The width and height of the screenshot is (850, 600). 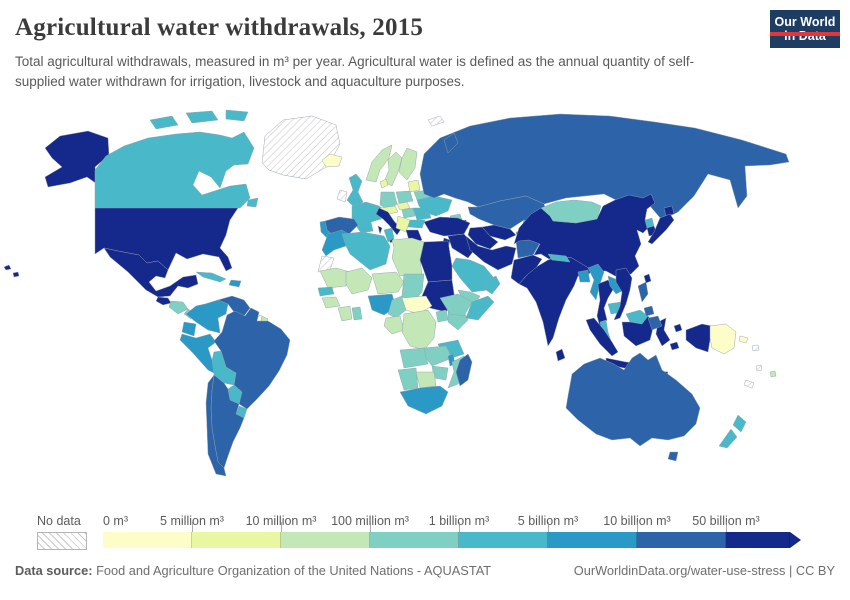 I want to click on country-guinea, so click(x=331, y=302).